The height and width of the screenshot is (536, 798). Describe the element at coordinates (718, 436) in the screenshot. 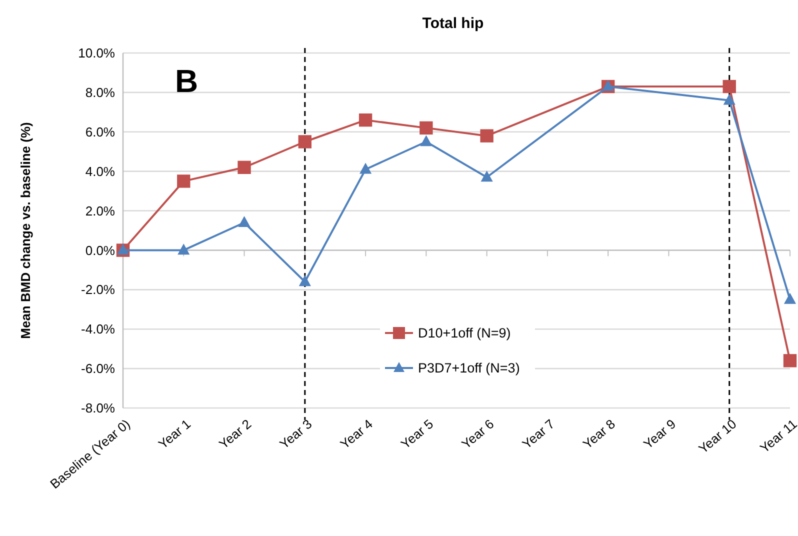

I see `x-tick-label: Year 10` at that location.